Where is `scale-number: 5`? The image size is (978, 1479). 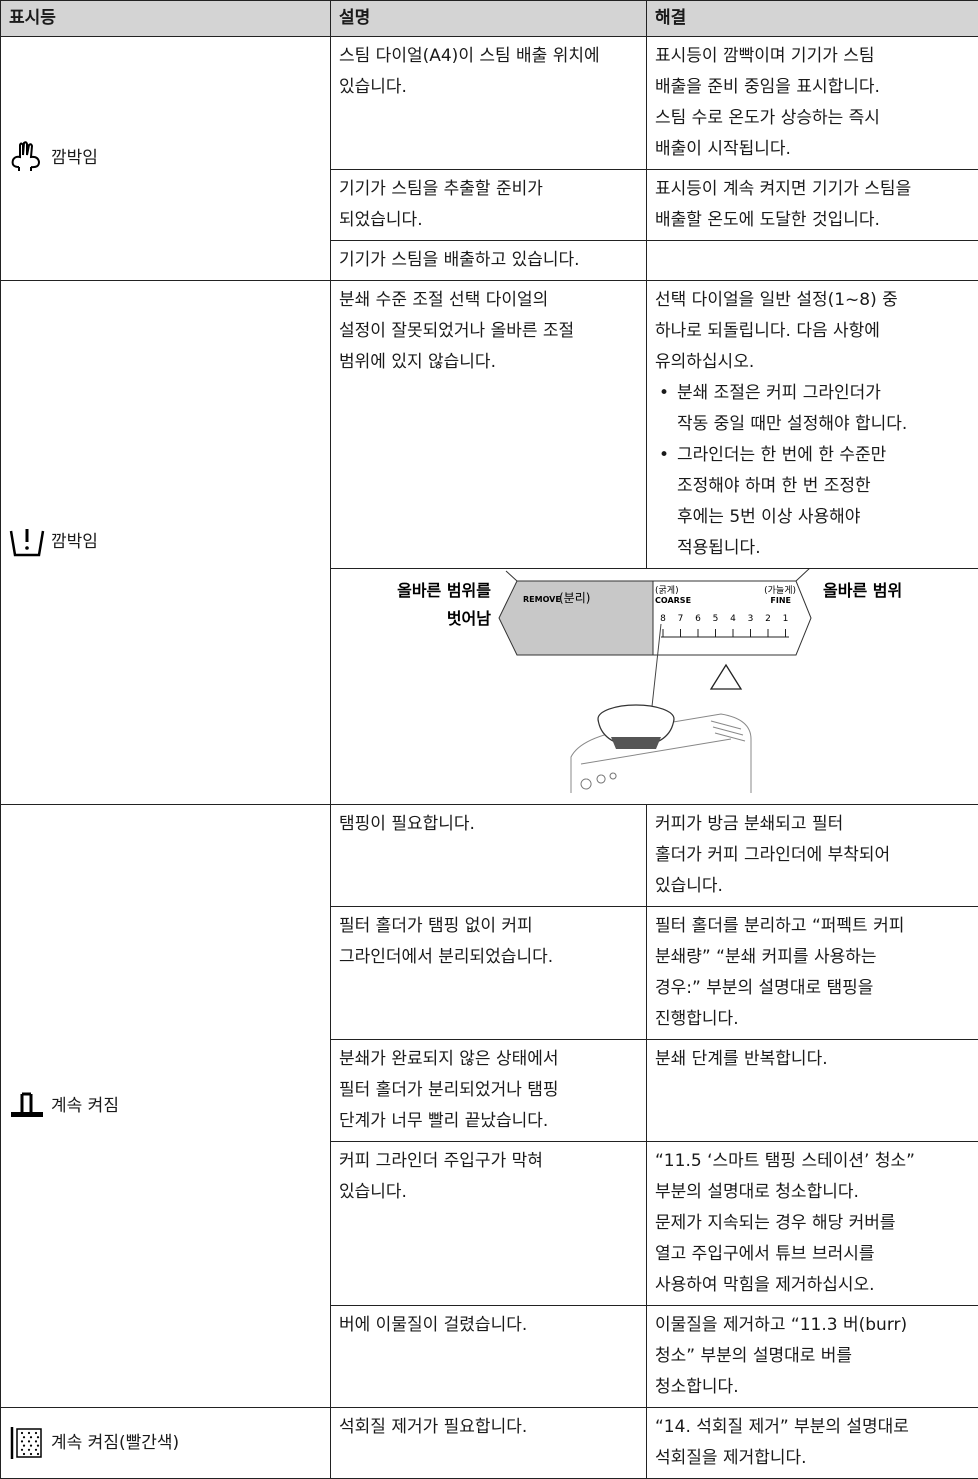
scale-number: 5 is located at coordinates (716, 619).